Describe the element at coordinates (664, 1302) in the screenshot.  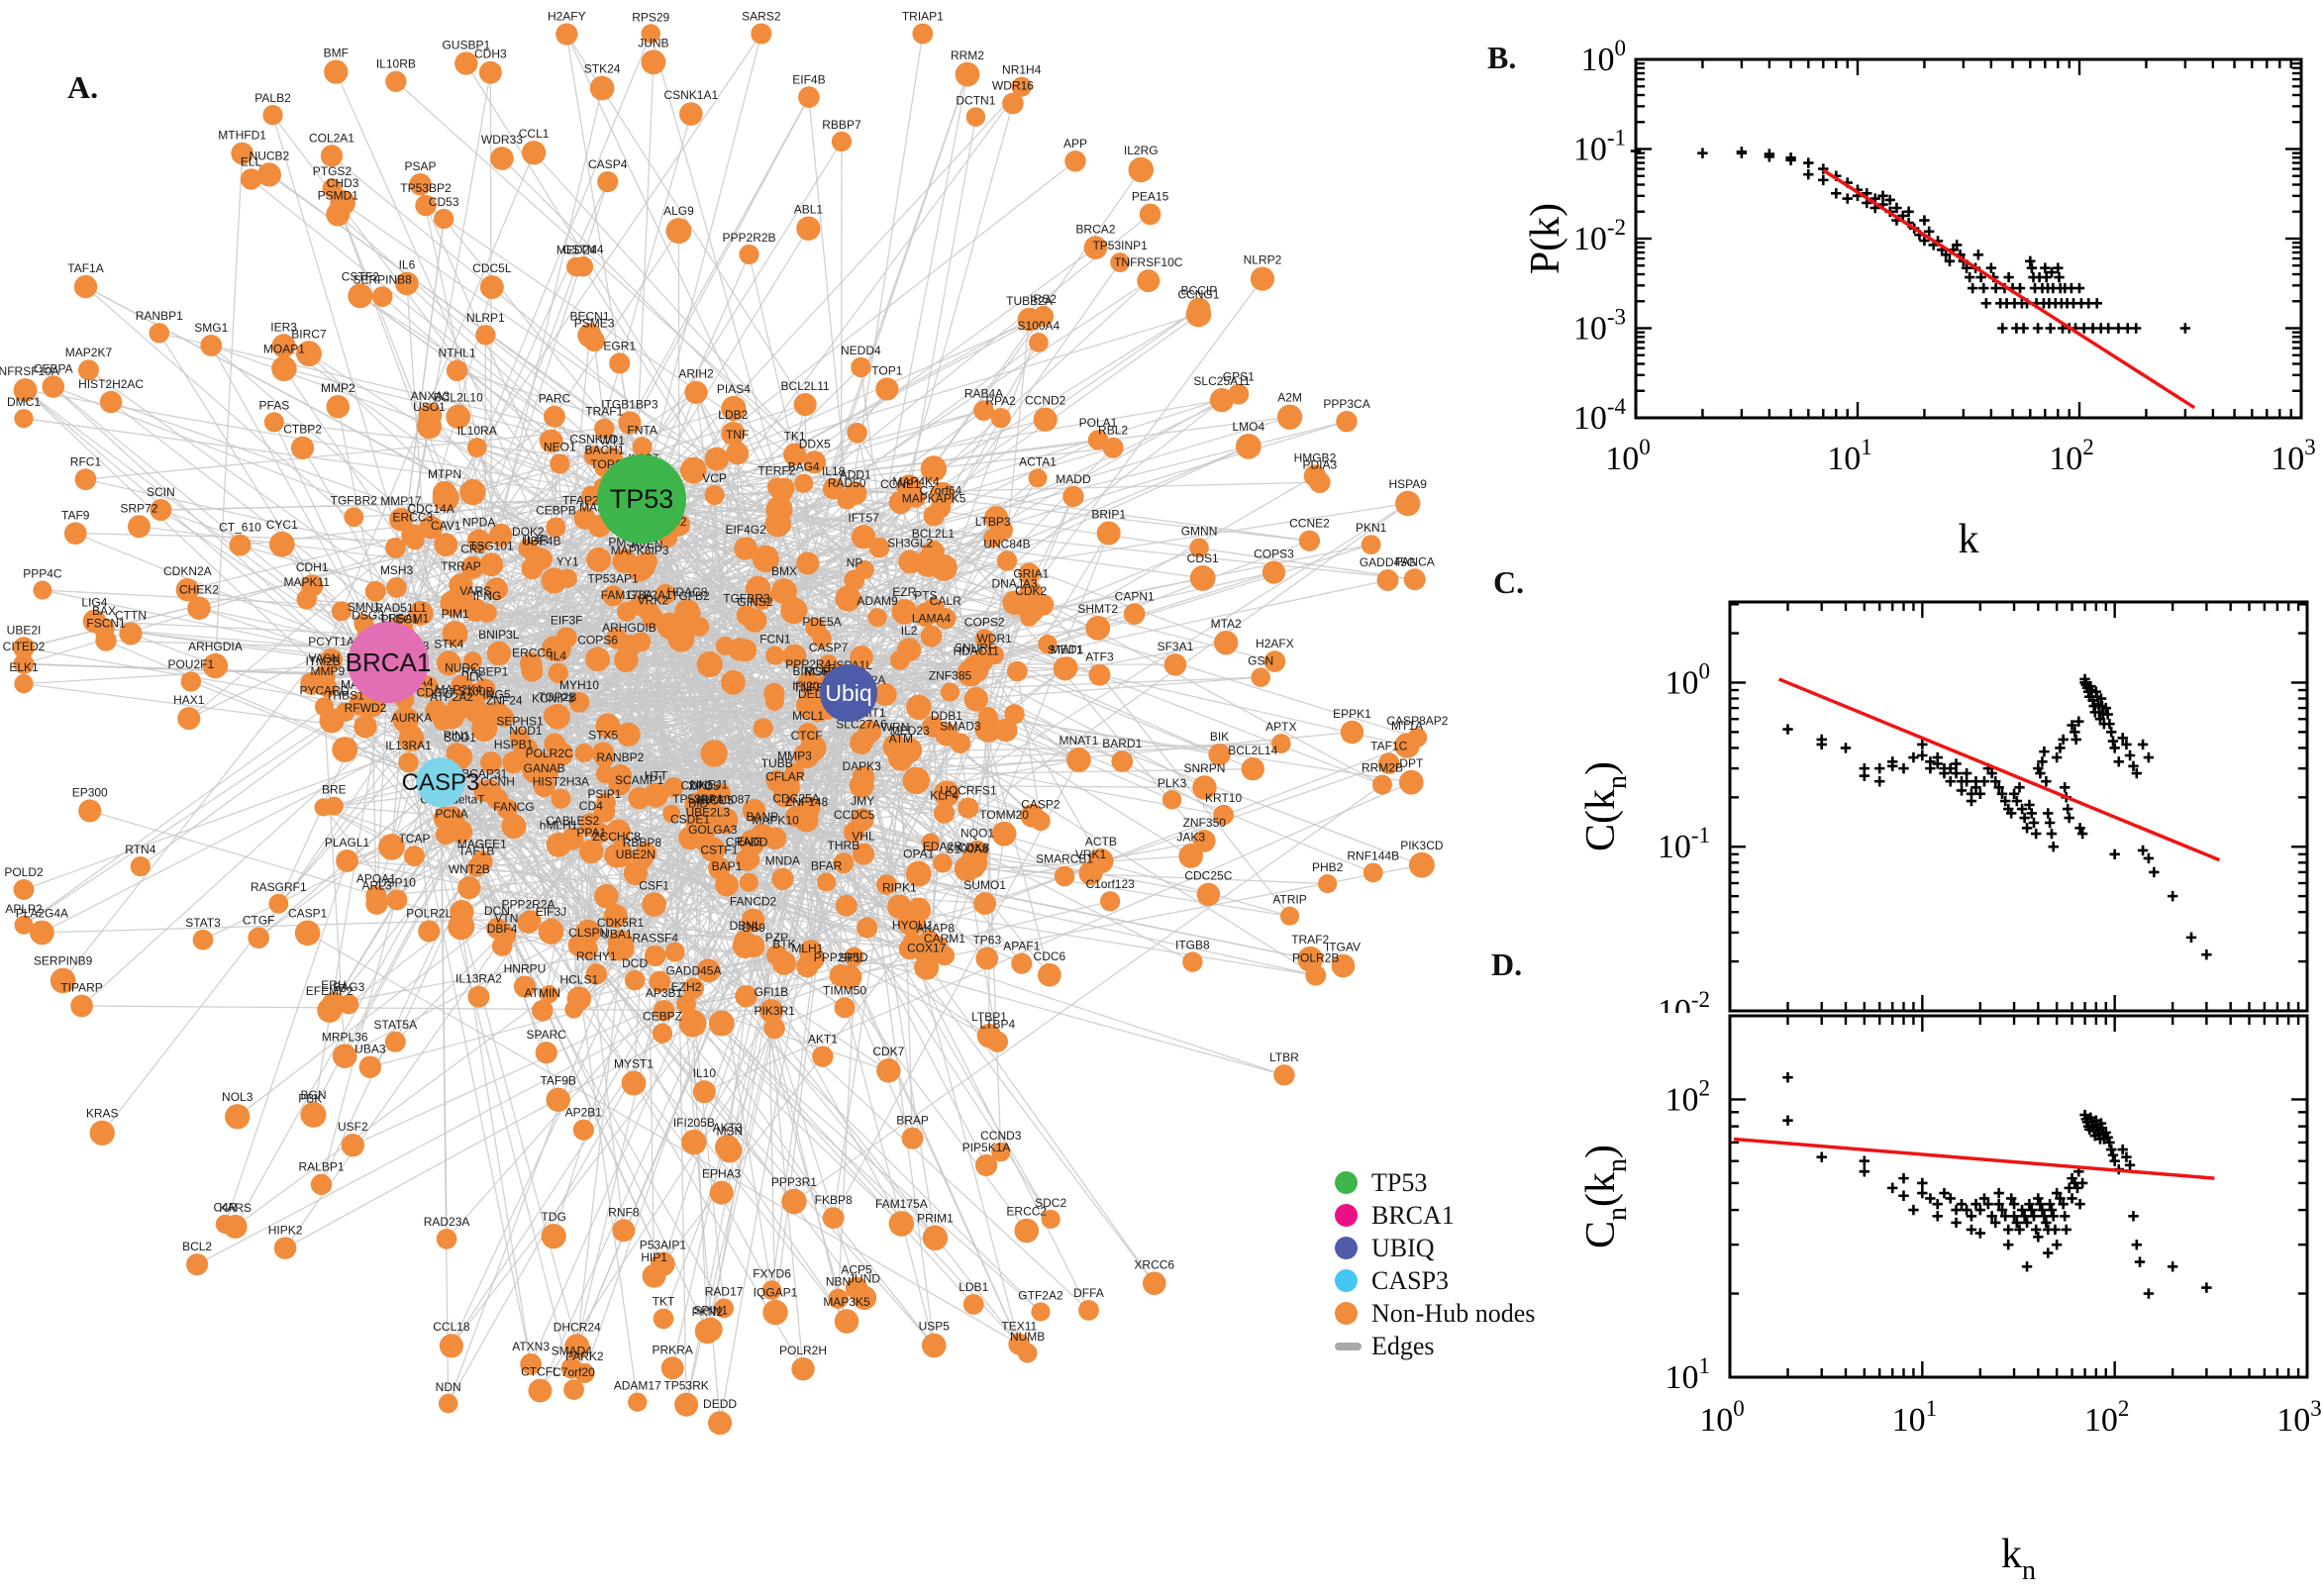
I see `network-node-label: TKT` at that location.